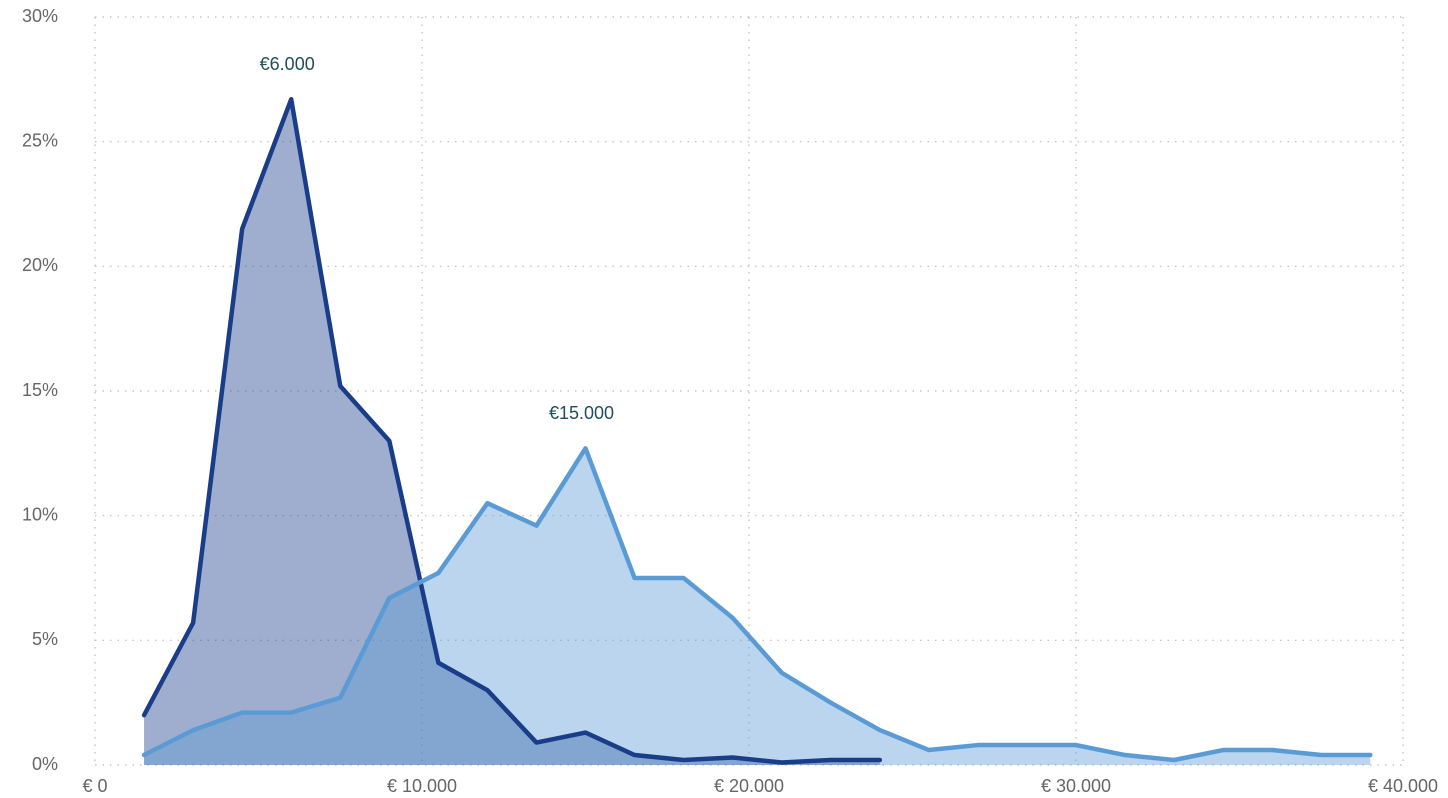 This screenshot has height=798, width=1448. What do you see at coordinates (749, 786) in the screenshot?
I see `x-tick-label: € 20.000` at bounding box center [749, 786].